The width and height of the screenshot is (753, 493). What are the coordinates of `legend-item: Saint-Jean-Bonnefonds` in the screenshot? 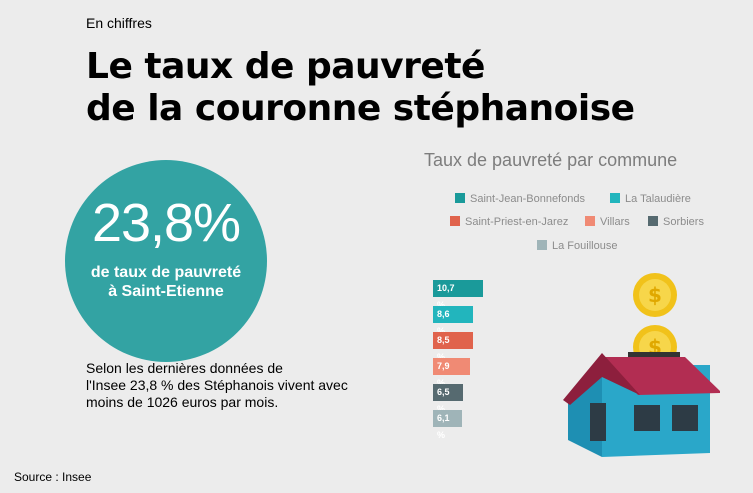 It's located at (520, 199).